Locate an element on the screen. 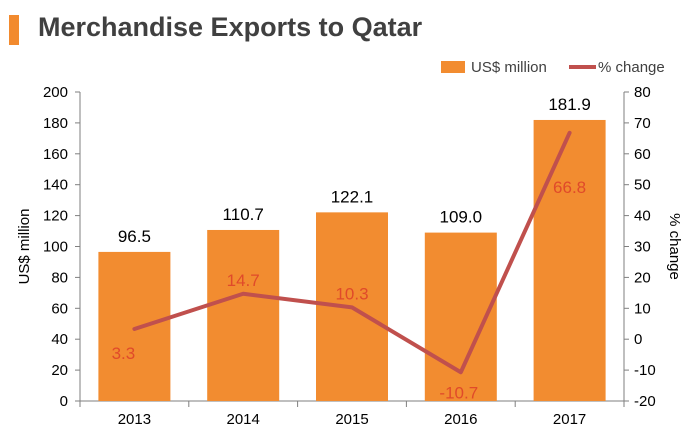 This screenshot has width=699, height=446. chart-title: Merchandise Exports to Qatar is located at coordinates (230, 27).